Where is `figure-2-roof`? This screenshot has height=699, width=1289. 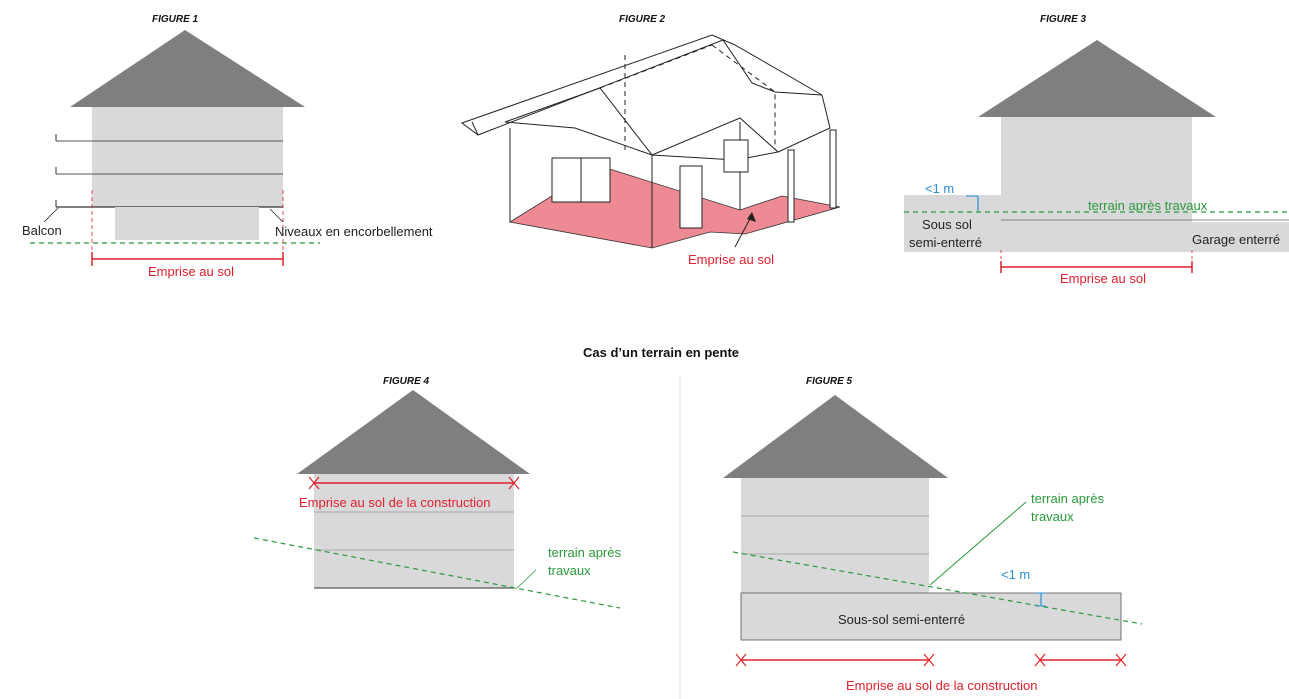
figure-2-roof is located at coordinates (641, 85).